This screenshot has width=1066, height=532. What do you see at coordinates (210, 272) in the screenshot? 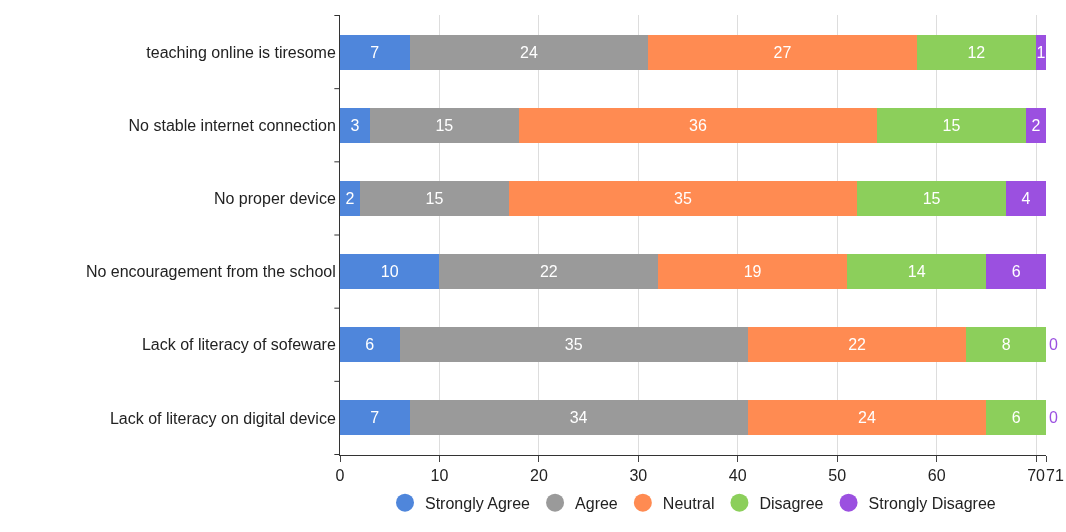
I see `y-tick-label: No encouragement from the school` at bounding box center [210, 272].